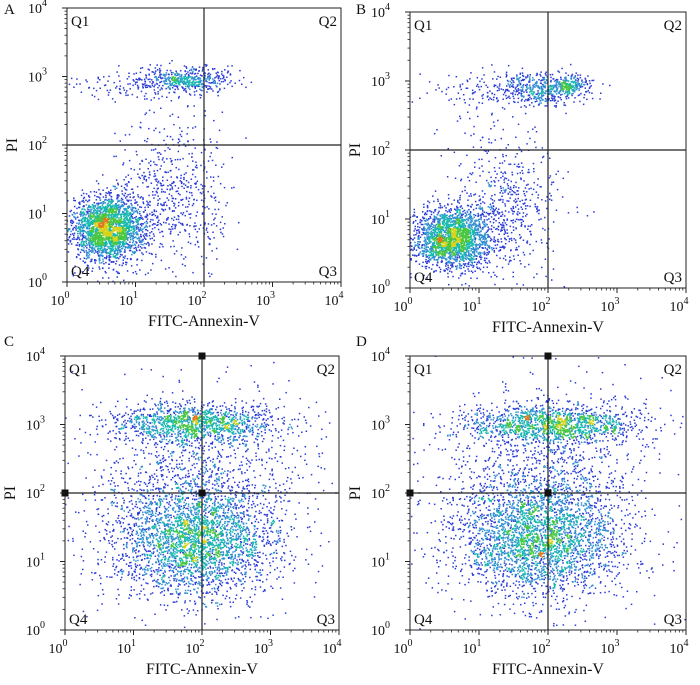 The width and height of the screenshot is (700, 685). I want to click on y-axis-title: PI, so click(12, 145).